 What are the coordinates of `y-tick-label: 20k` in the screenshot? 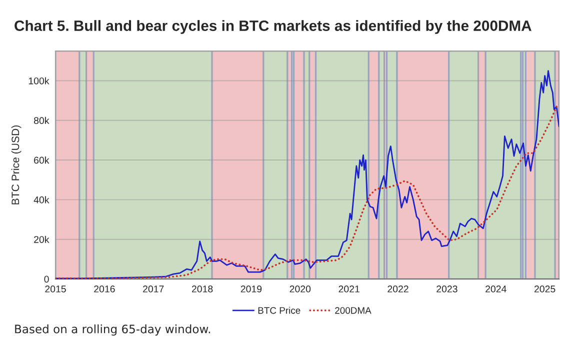 It's located at (42, 239).